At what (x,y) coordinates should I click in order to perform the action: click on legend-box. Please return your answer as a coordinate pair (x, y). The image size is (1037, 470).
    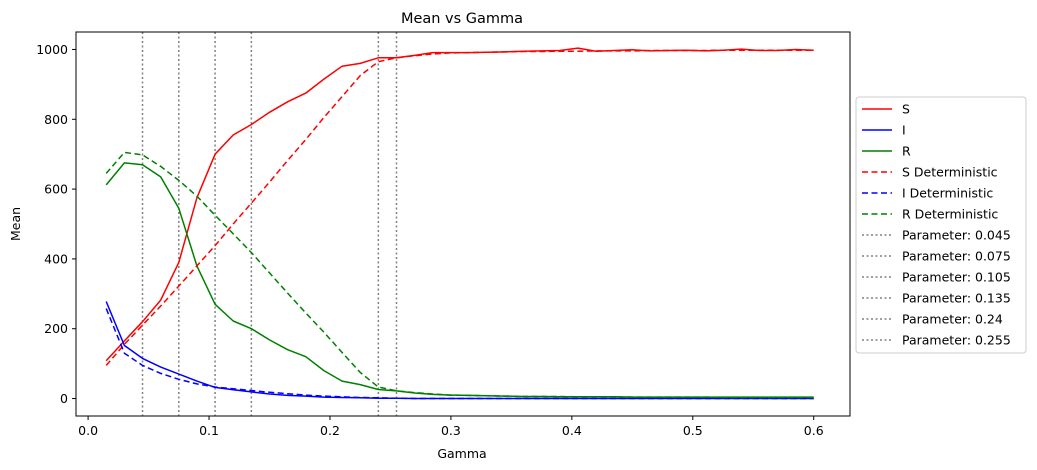
    Looking at the image, I should click on (941, 225).